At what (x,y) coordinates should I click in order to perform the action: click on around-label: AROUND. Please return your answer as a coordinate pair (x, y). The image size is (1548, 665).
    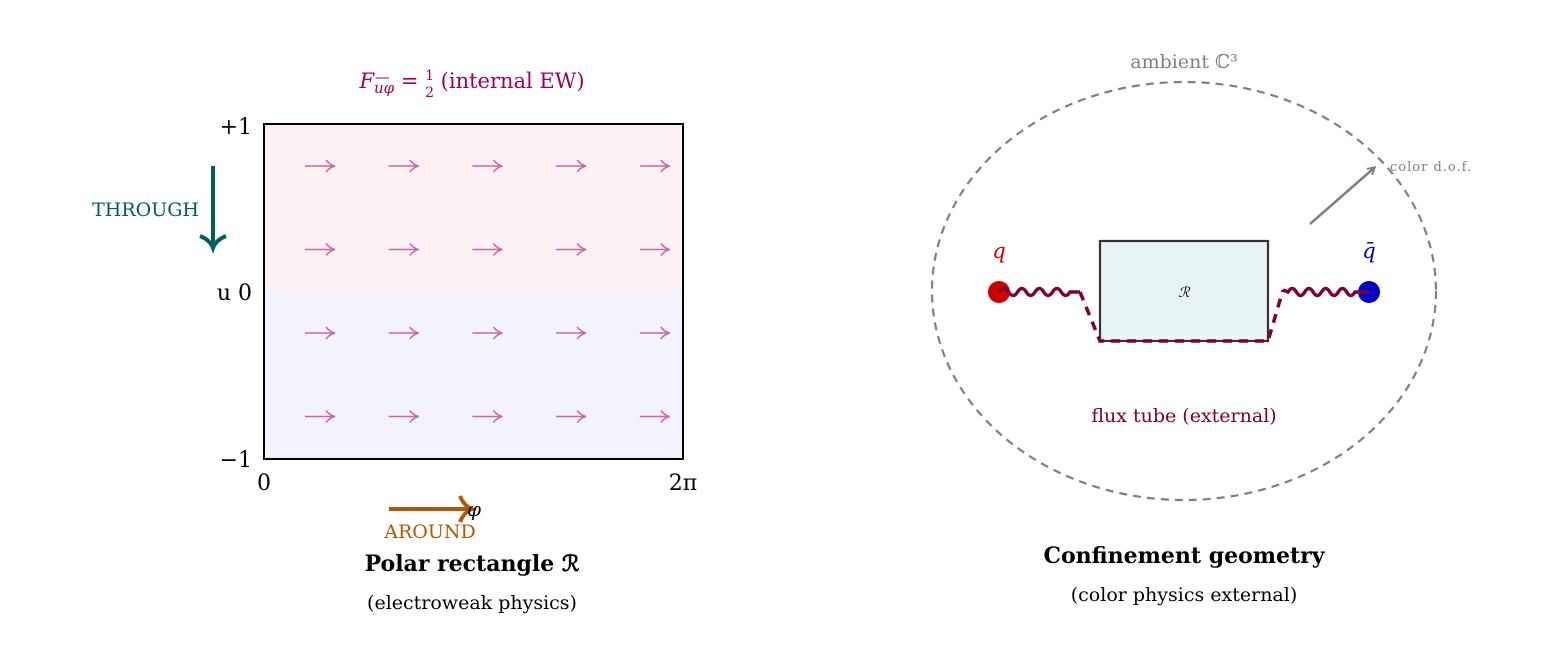
    Looking at the image, I should click on (429, 532).